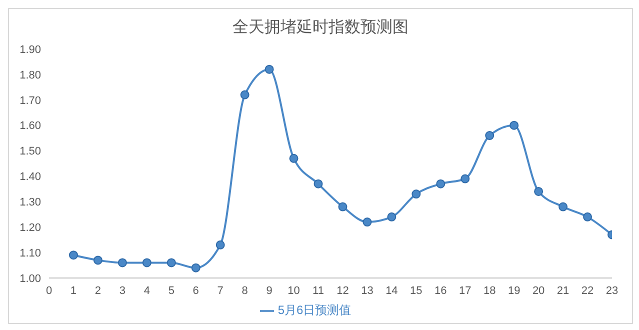 The image size is (639, 330). I want to click on y-tick-label: 1.60, so click(30, 126).